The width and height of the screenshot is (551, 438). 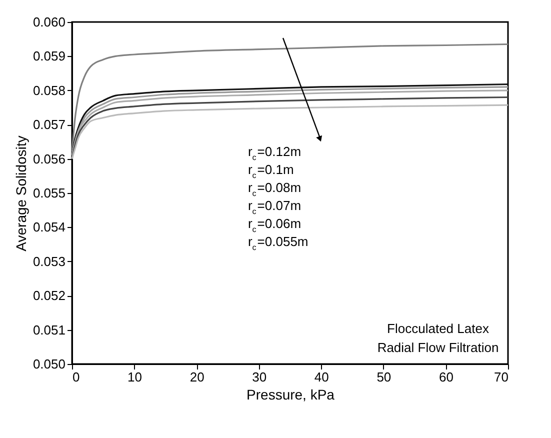 What do you see at coordinates (501, 377) in the screenshot?
I see `x-tick-label: 70` at bounding box center [501, 377].